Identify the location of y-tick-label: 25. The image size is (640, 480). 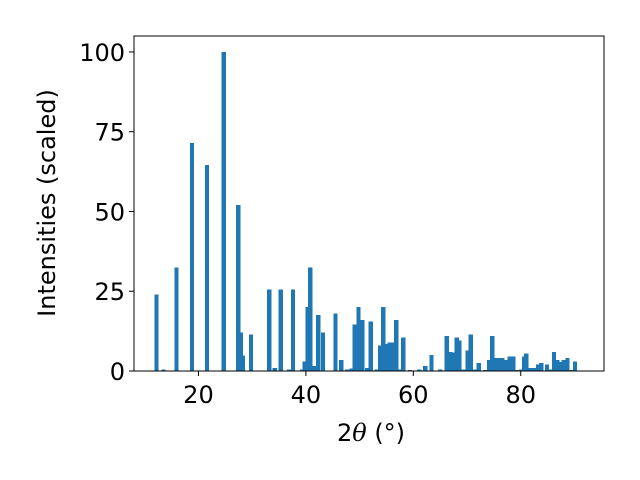
(109, 292).